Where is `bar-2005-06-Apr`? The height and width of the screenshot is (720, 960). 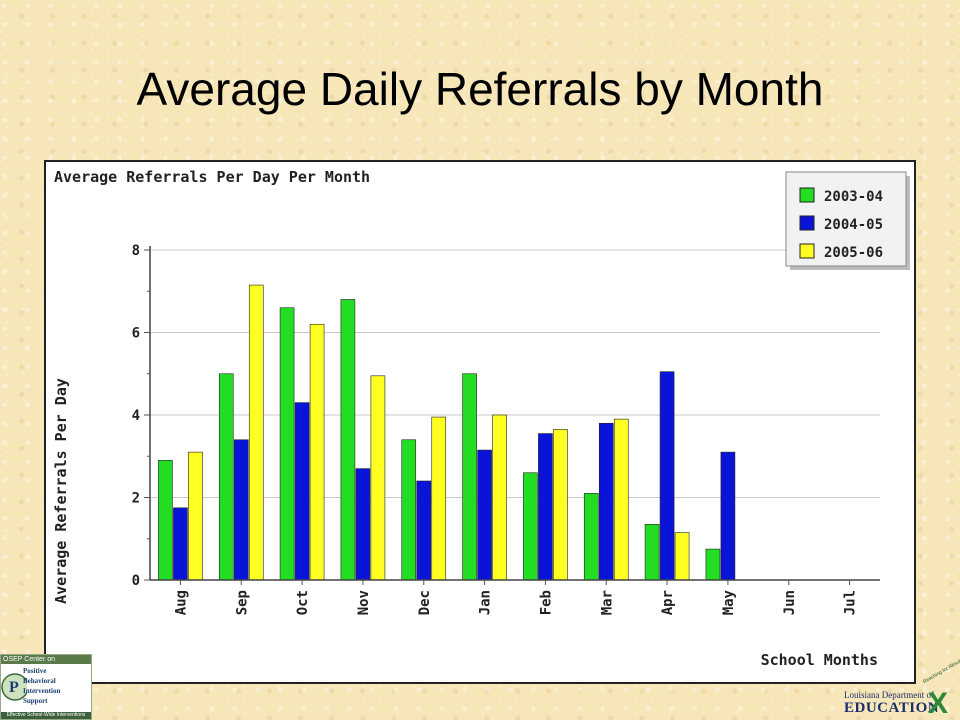
bar-2005-06-Apr is located at coordinates (682, 556).